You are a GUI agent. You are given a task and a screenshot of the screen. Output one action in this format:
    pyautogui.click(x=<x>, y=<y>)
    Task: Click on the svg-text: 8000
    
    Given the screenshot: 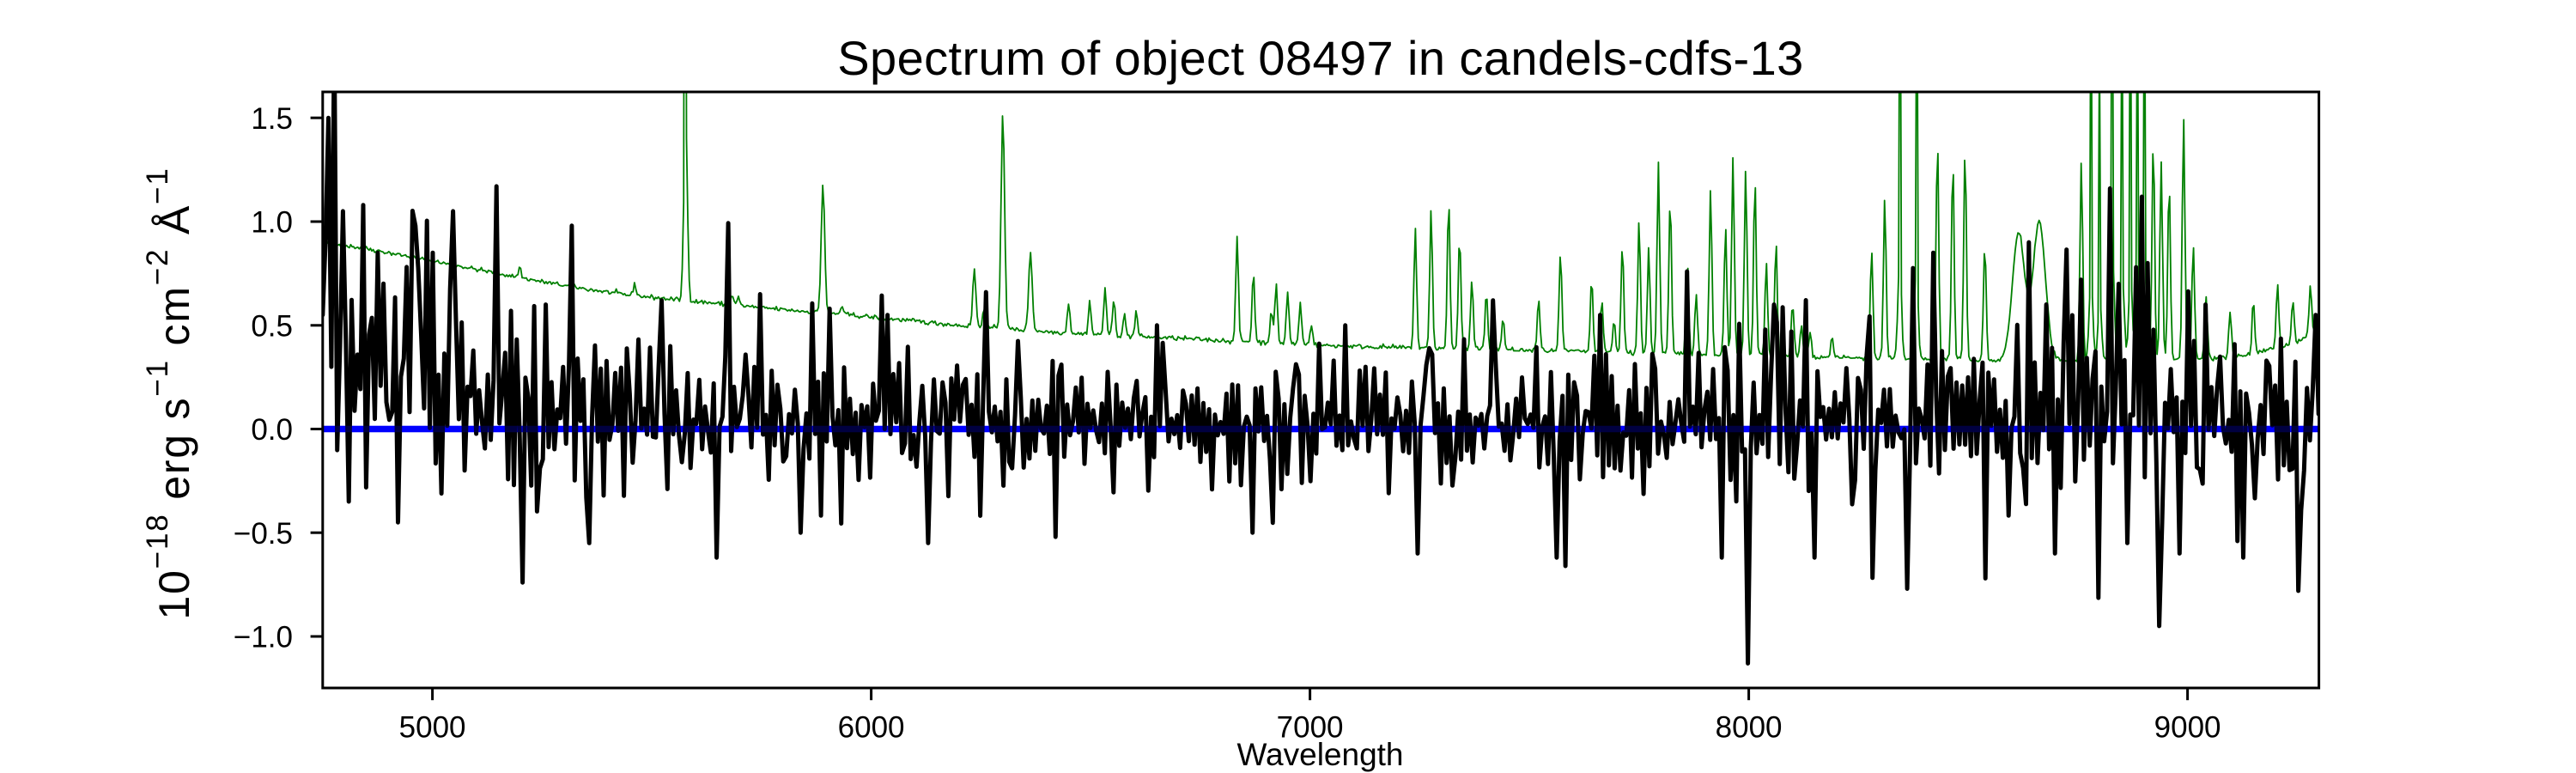 What is the action you would take?
    pyautogui.click(x=1749, y=728)
    